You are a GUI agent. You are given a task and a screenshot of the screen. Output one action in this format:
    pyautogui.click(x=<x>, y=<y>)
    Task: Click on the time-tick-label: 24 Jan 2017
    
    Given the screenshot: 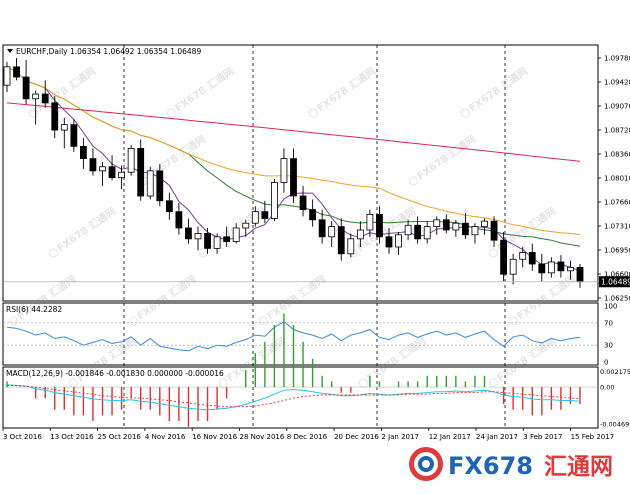 What is the action you would take?
    pyautogui.click(x=497, y=437)
    